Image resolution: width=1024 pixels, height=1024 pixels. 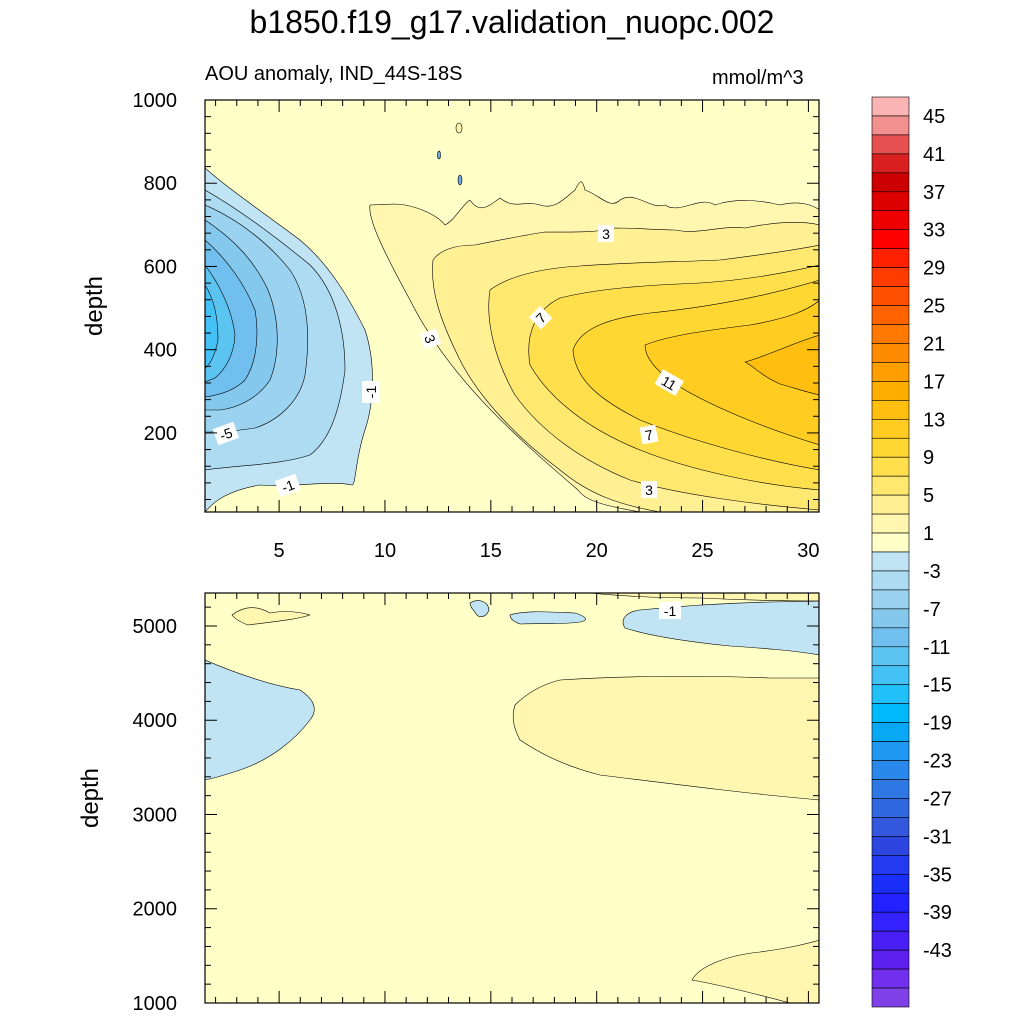 What do you see at coordinates (597, 551) in the screenshot?
I see `x-tick-label: 20` at bounding box center [597, 551].